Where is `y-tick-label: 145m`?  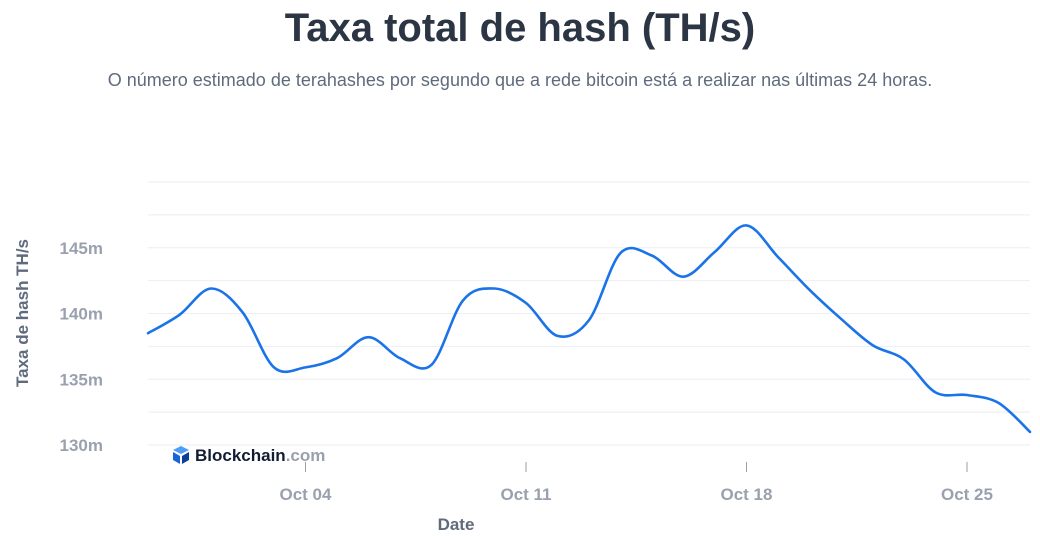 y-tick-label: 145m is located at coordinates (81, 248).